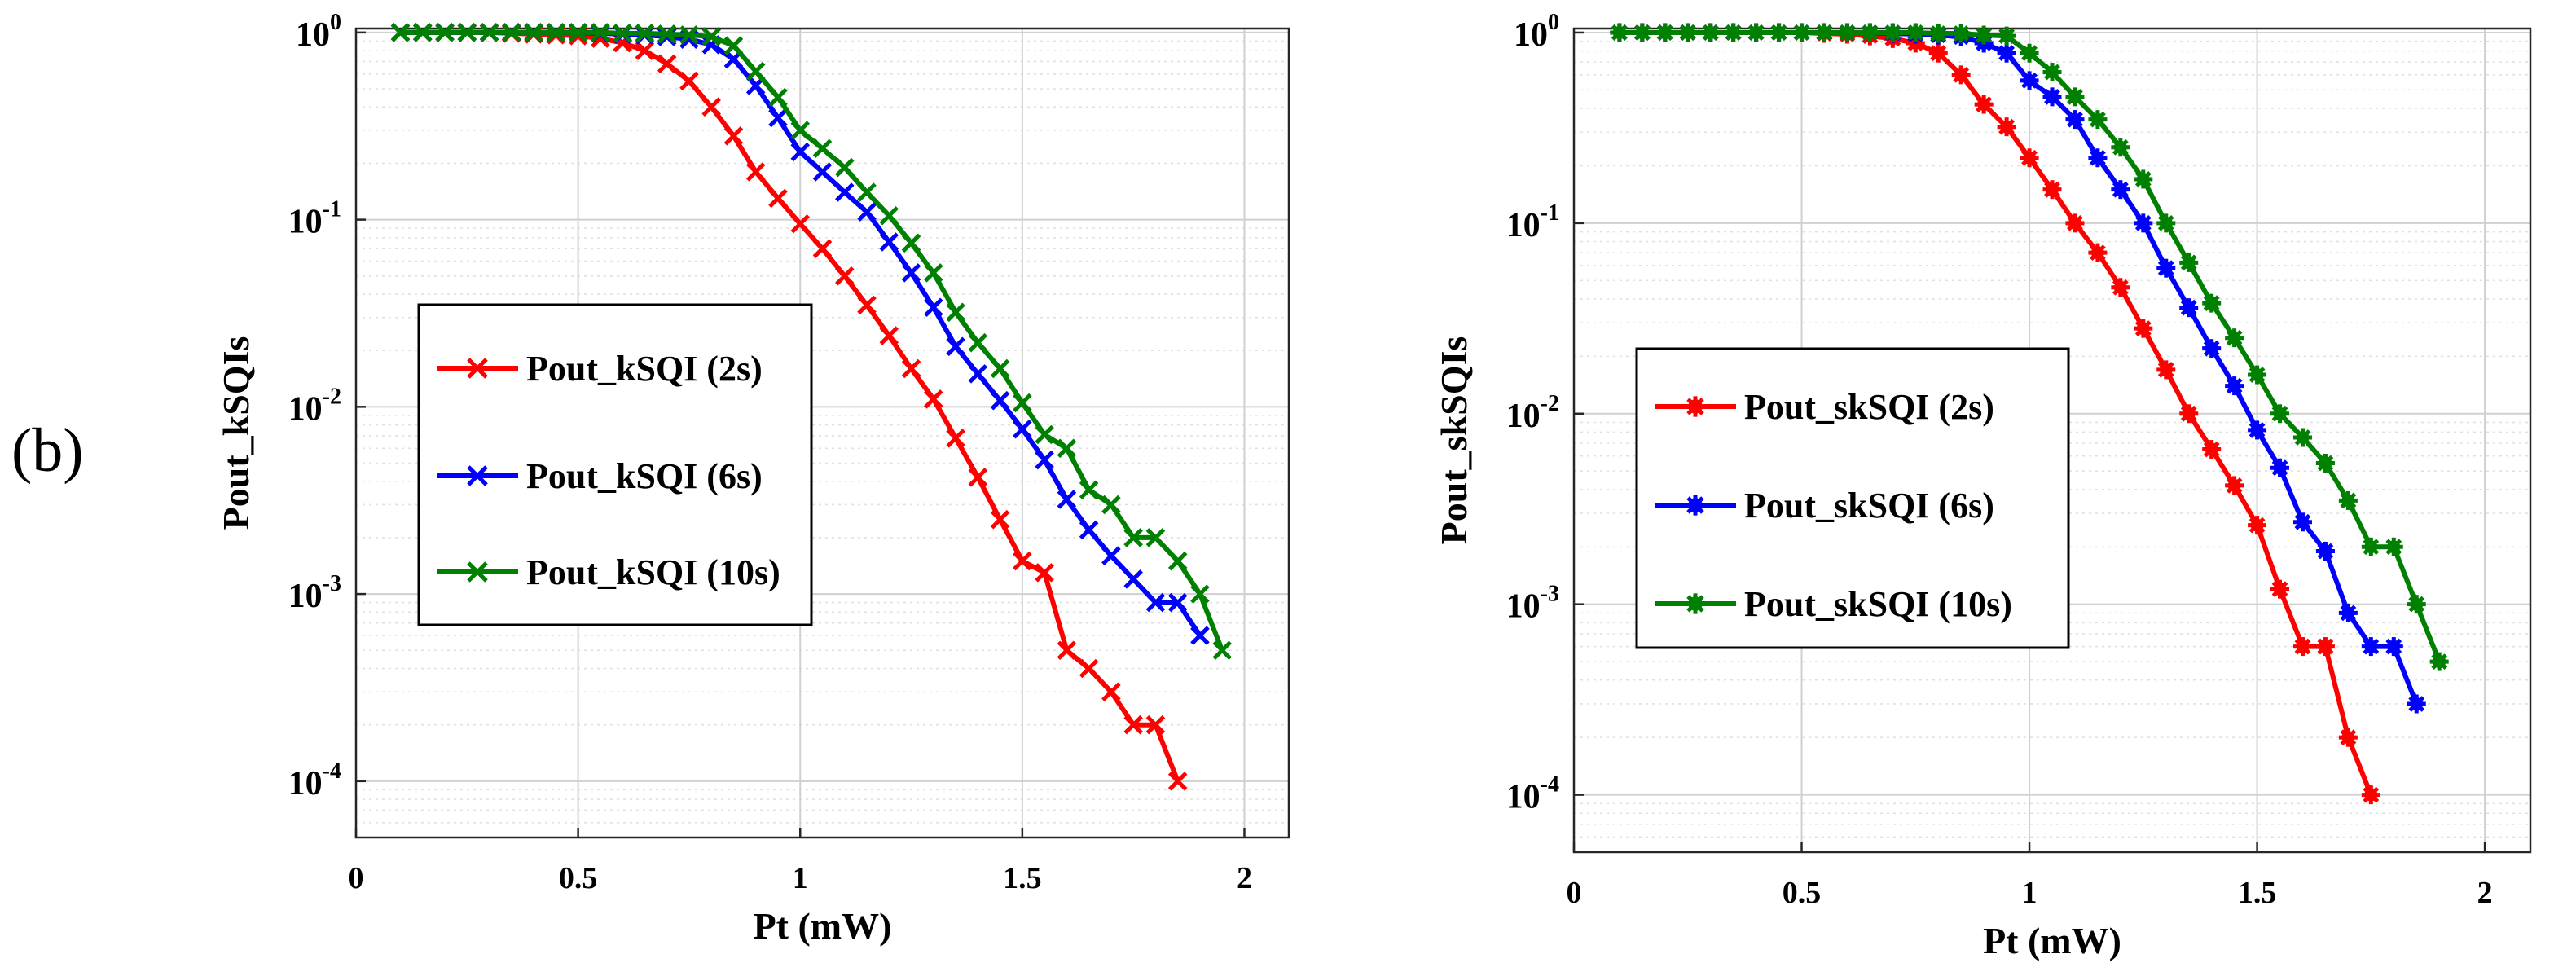 The image size is (2576, 976). I want to click on x-tick-label: 1, so click(2030, 893).